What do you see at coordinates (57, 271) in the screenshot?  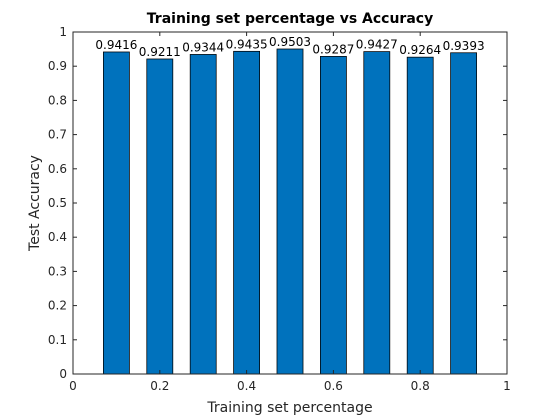 I see `y-tick-label: 0.3` at bounding box center [57, 271].